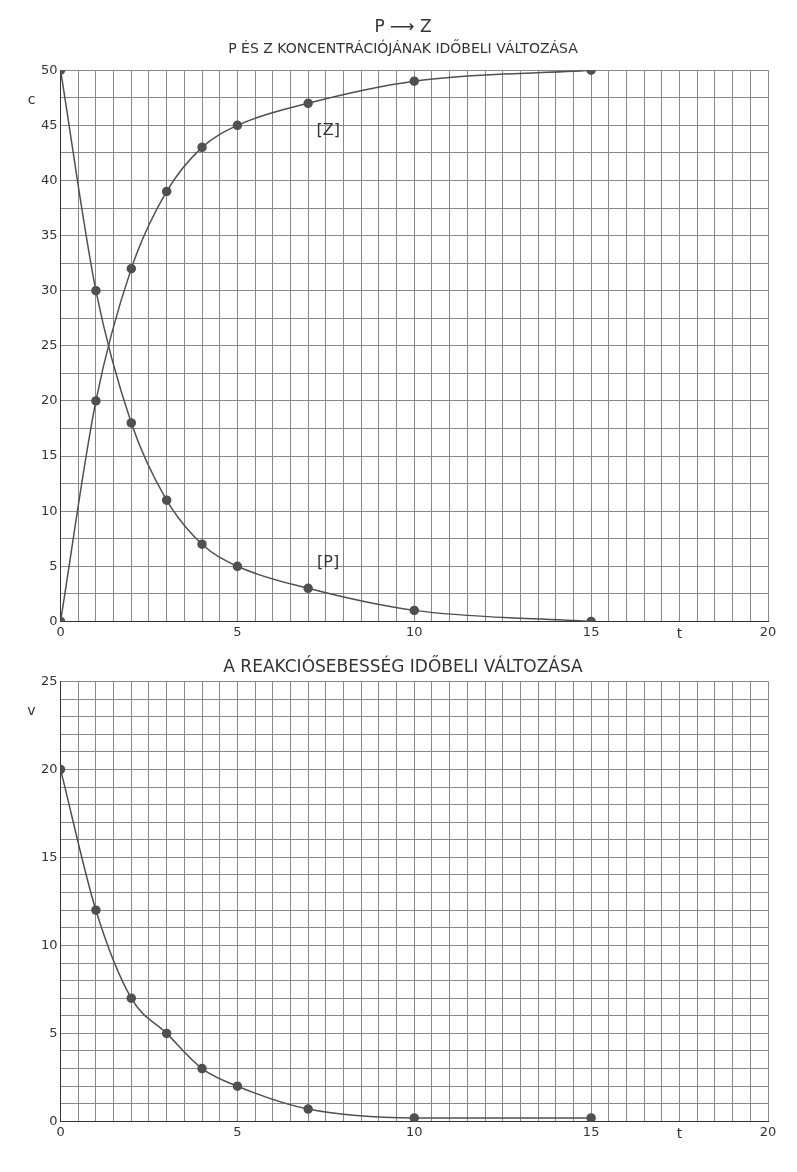  I want to click on y-axis-title: v, so click(31, 710).